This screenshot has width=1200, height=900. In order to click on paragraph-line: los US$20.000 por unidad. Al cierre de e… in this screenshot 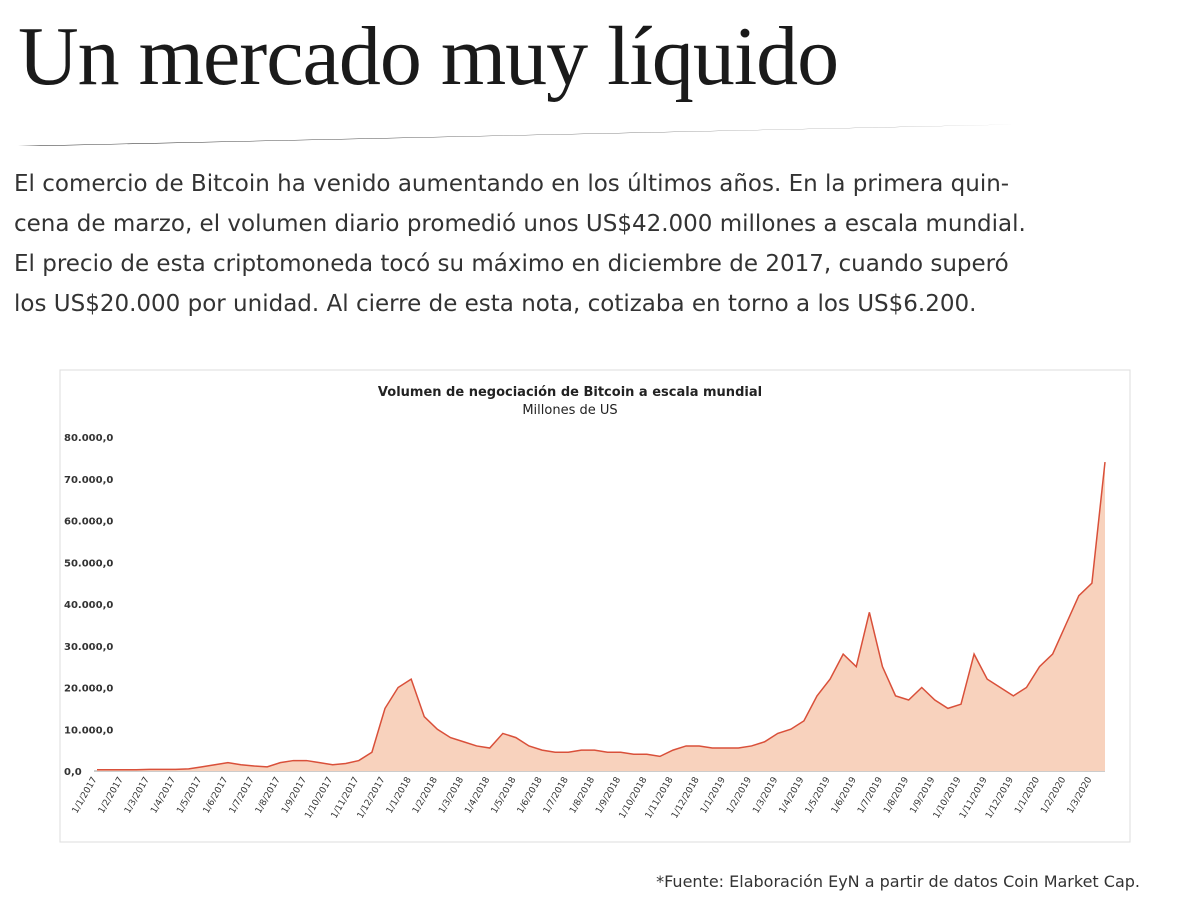, I will do `click(495, 304)`.